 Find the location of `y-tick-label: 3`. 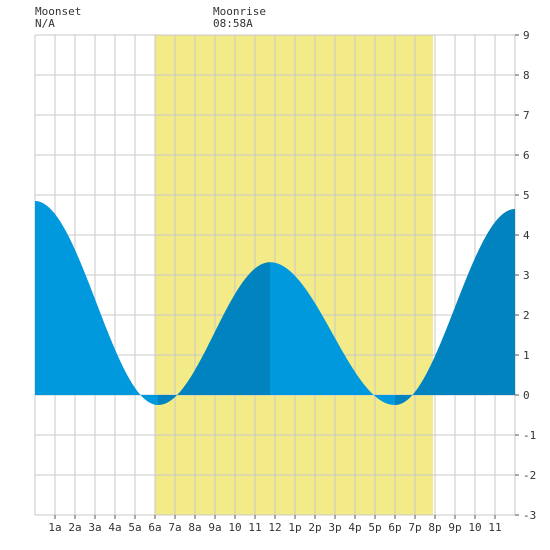

y-tick-label: 3 is located at coordinates (526, 275).